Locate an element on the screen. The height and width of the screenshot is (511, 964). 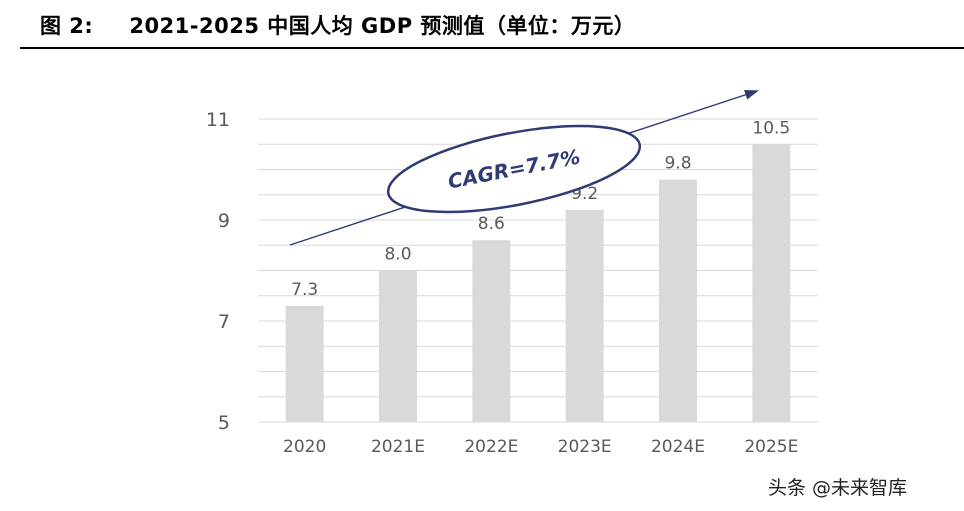
x-tick-label: 2023E is located at coordinates (585, 447).